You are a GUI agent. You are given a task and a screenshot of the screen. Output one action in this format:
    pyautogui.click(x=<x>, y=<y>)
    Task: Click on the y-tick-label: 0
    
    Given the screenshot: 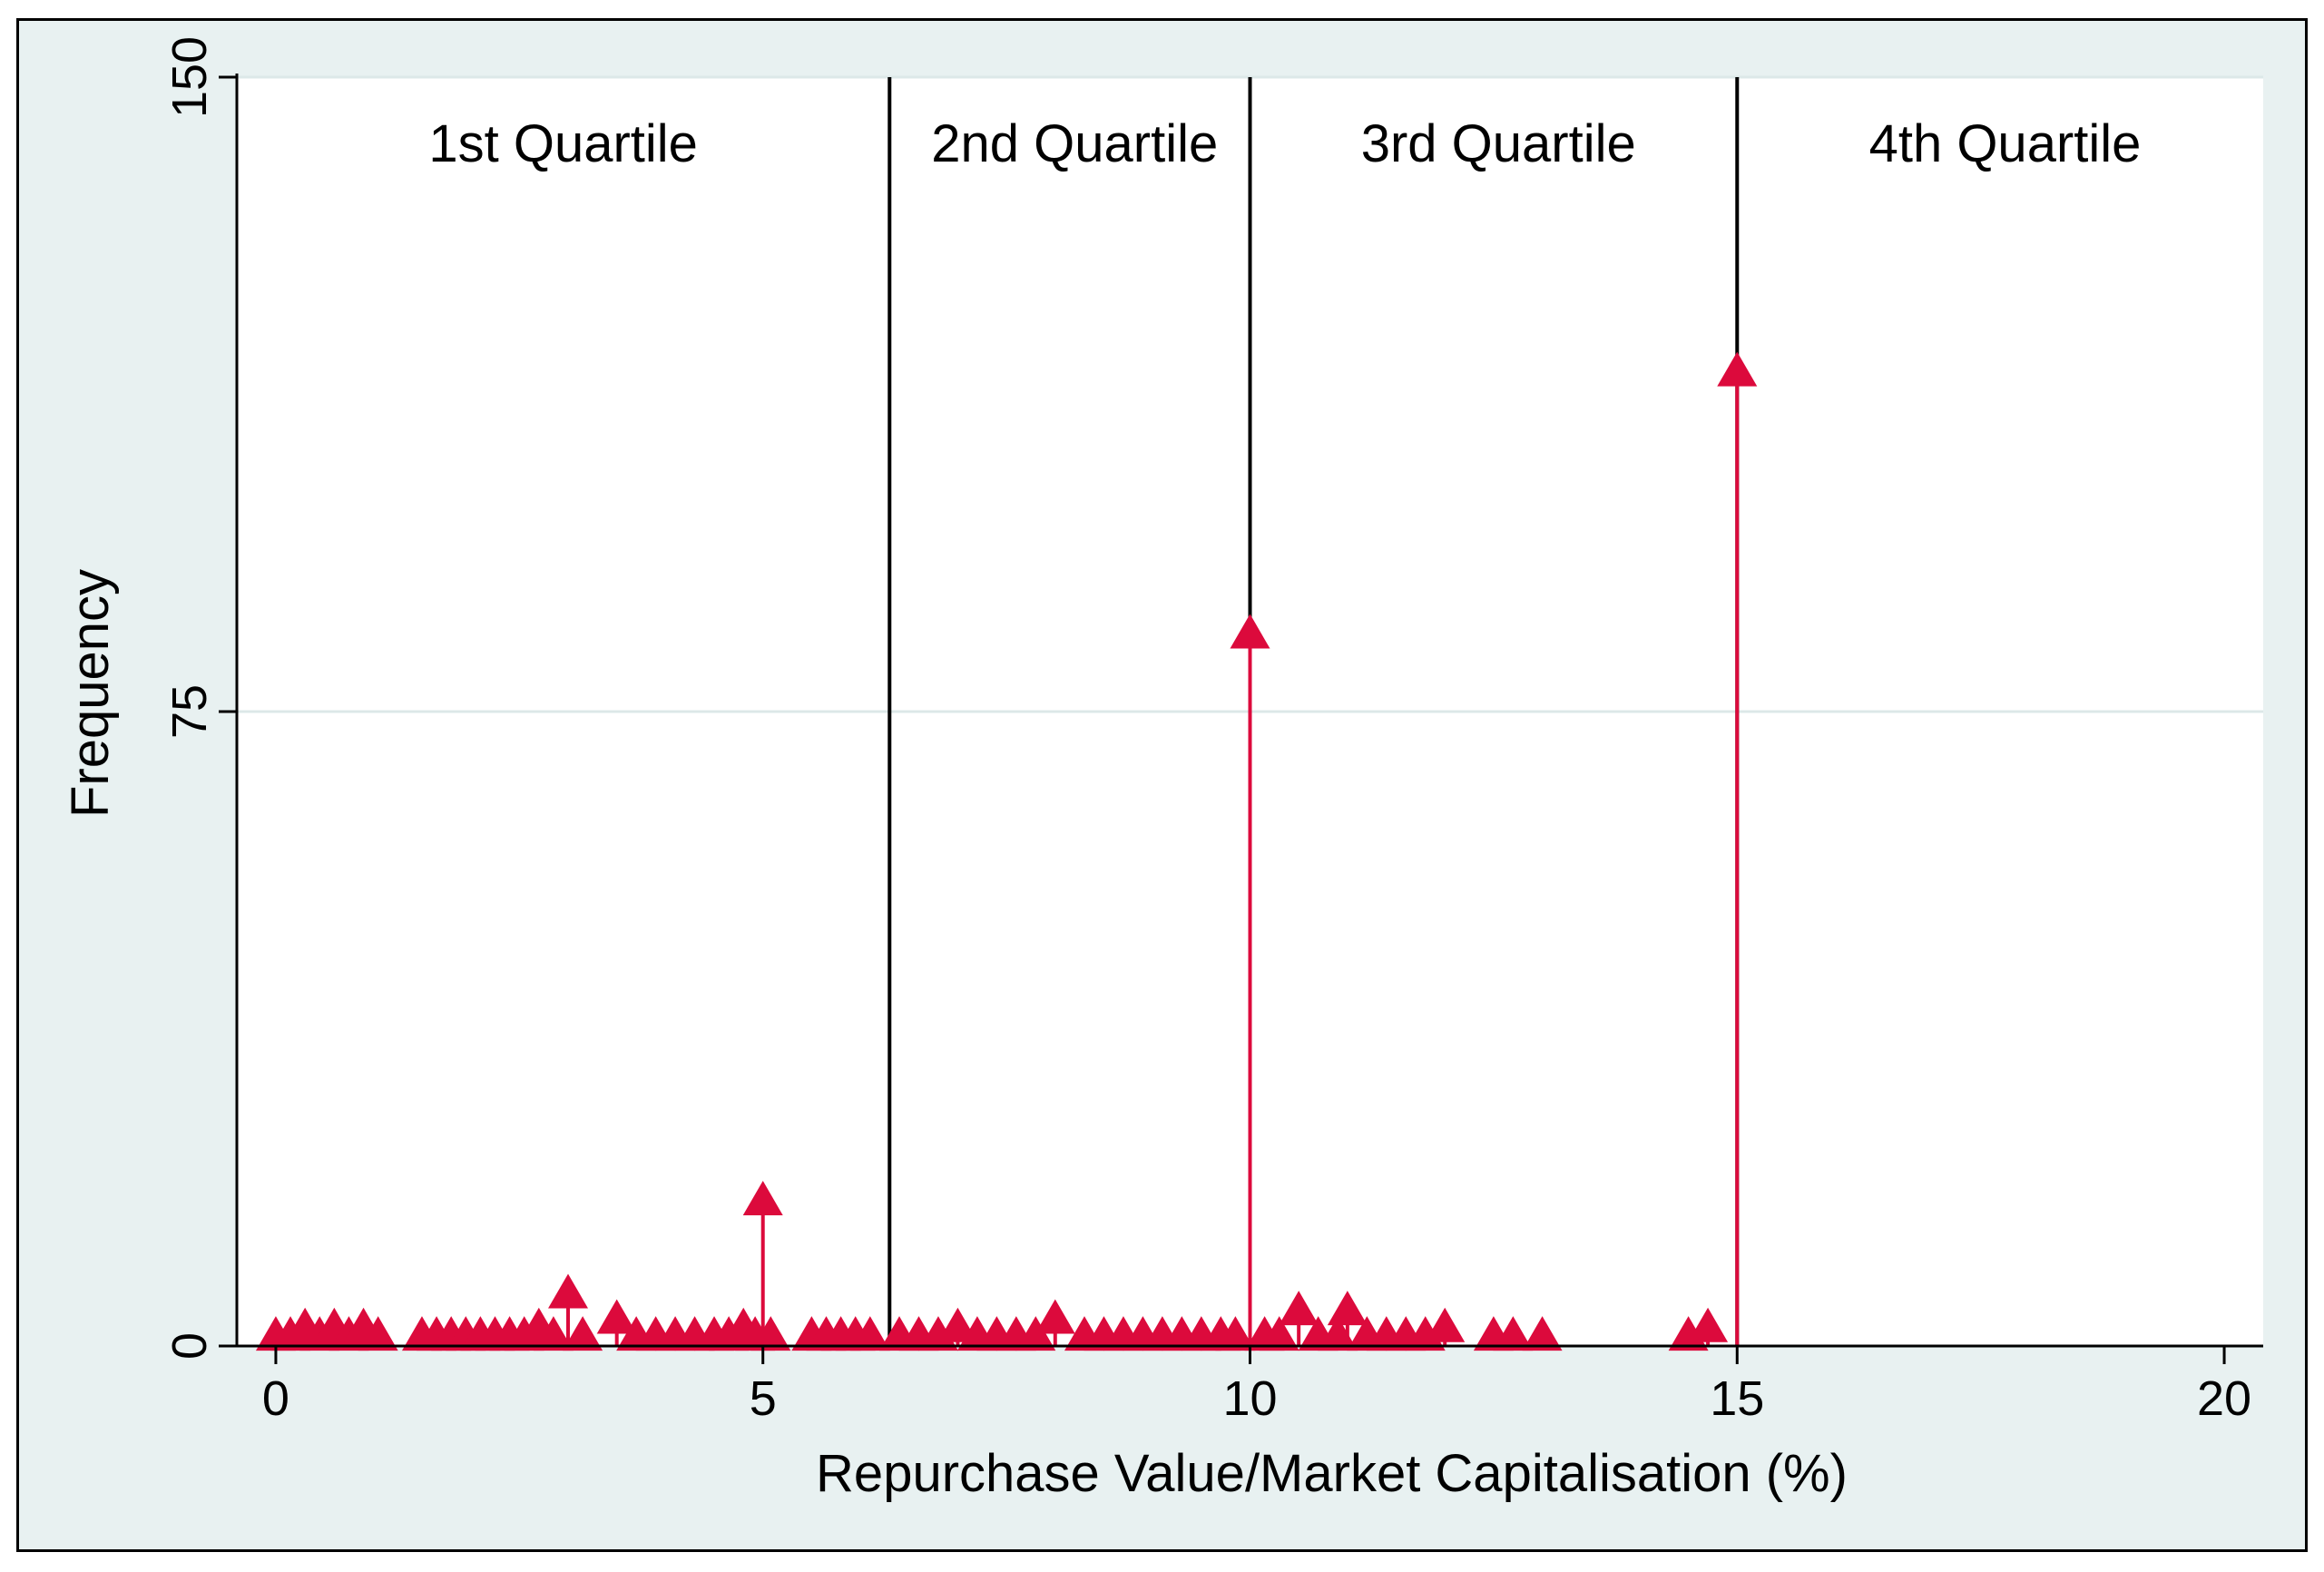 What is the action you would take?
    pyautogui.click(x=189, y=1346)
    